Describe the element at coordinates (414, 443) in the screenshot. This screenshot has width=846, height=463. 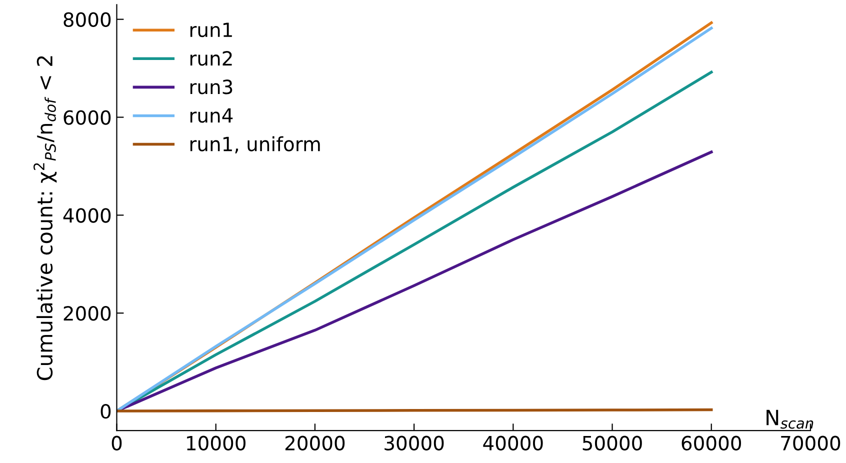
I see `x-tick-label: 30000` at that location.